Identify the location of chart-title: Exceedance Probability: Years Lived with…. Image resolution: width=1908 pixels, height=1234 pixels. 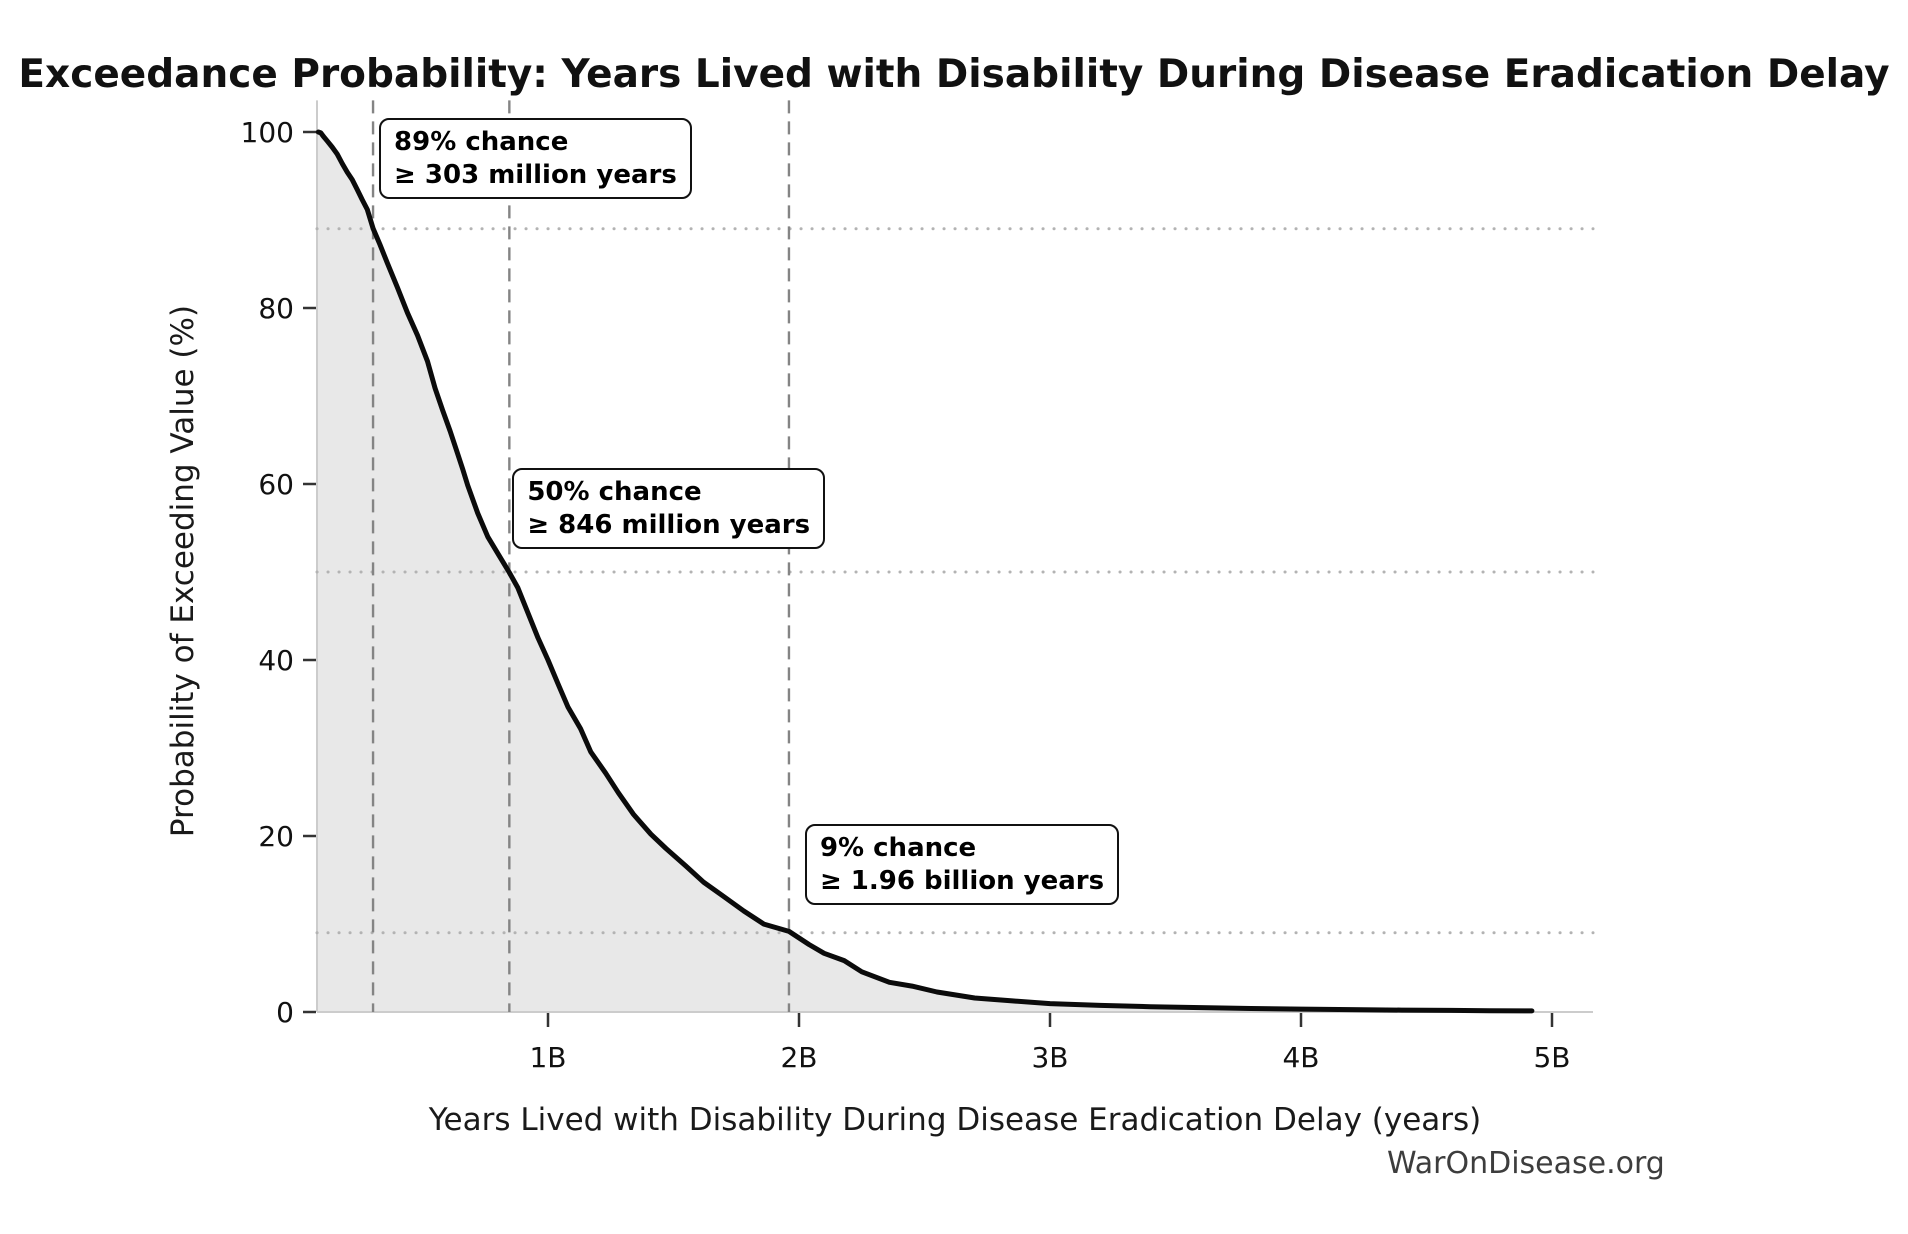
(954, 74).